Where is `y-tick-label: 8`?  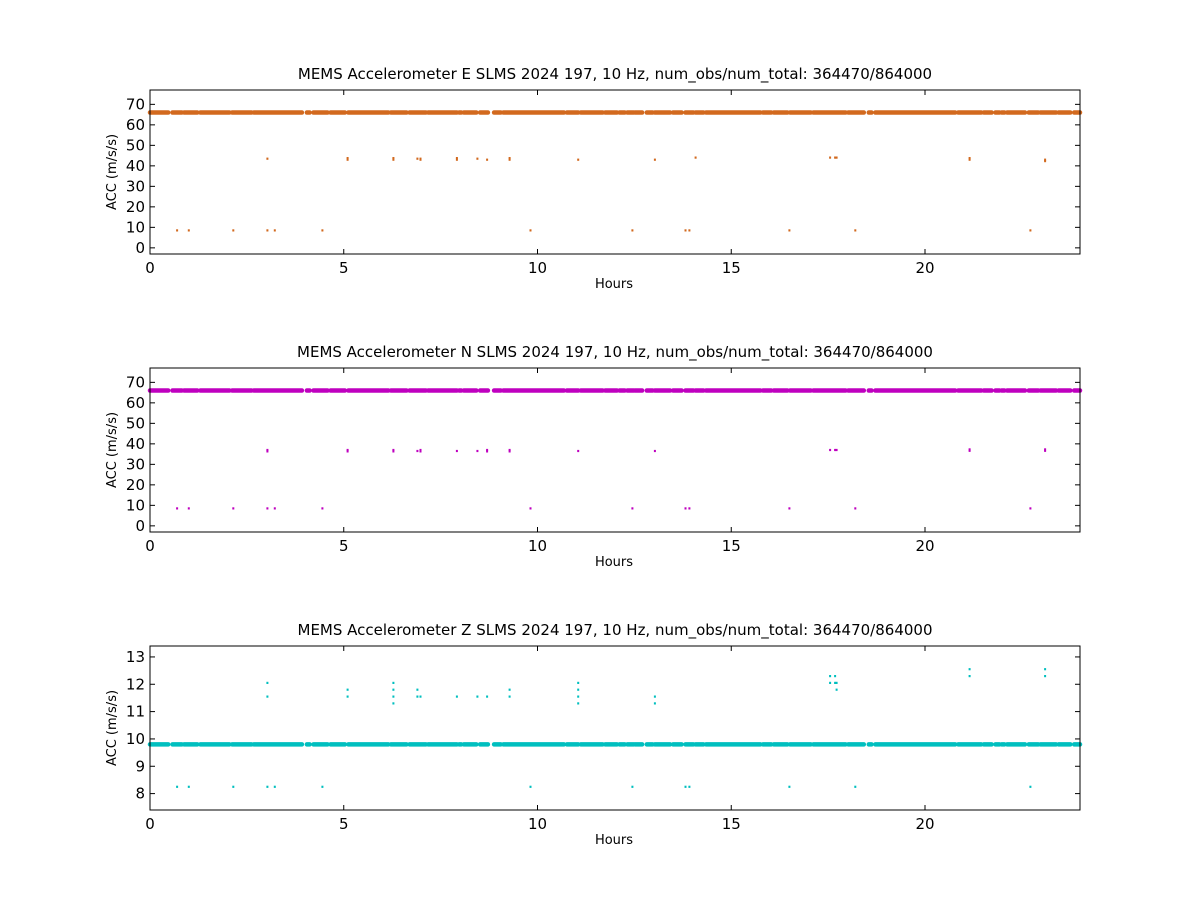 y-tick-label: 8 is located at coordinates (140, 794).